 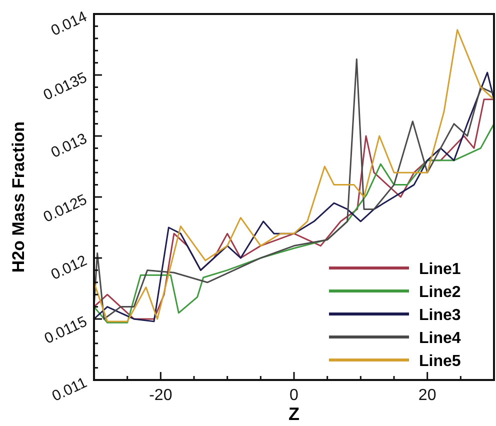 What do you see at coordinates (440, 292) in the screenshot?
I see `legend-label: Line2` at bounding box center [440, 292].